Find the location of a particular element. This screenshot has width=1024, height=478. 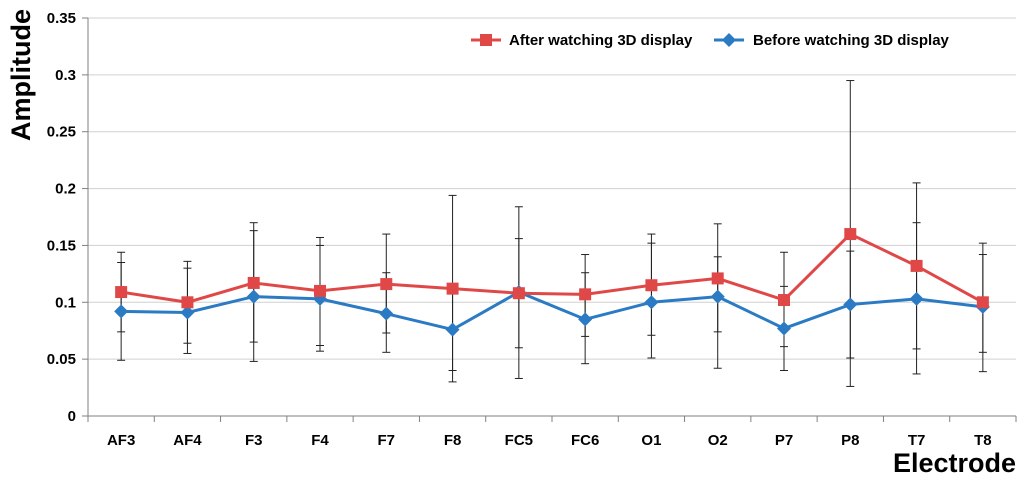

y-tick-label: 0.25 is located at coordinates (61, 132).